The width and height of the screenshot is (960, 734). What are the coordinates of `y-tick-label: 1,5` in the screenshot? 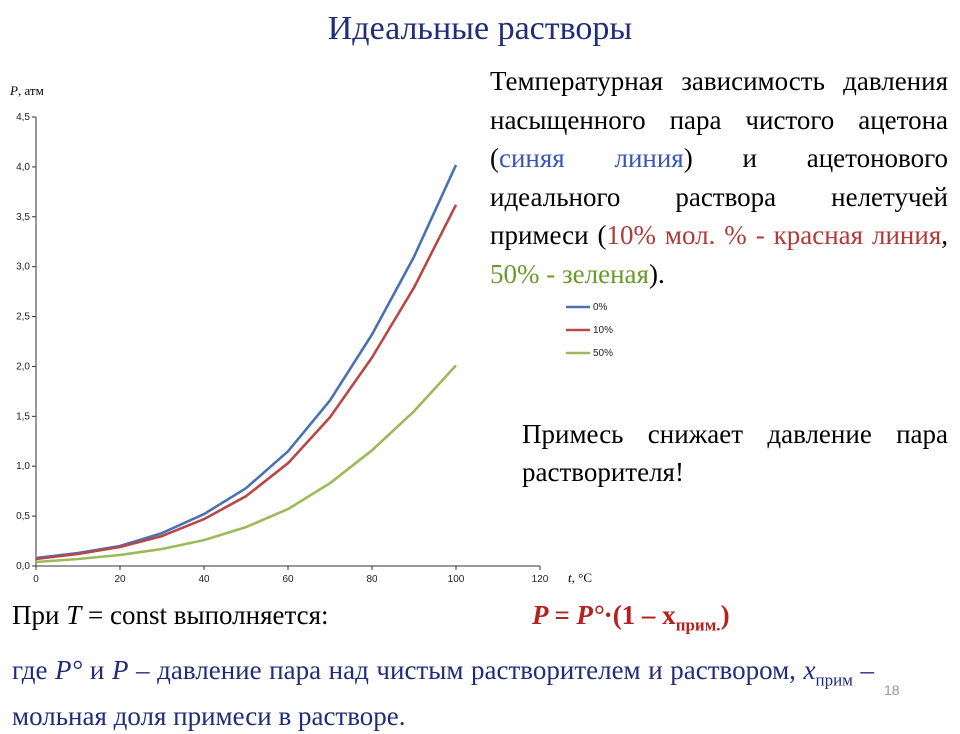 It's located at (23, 416).